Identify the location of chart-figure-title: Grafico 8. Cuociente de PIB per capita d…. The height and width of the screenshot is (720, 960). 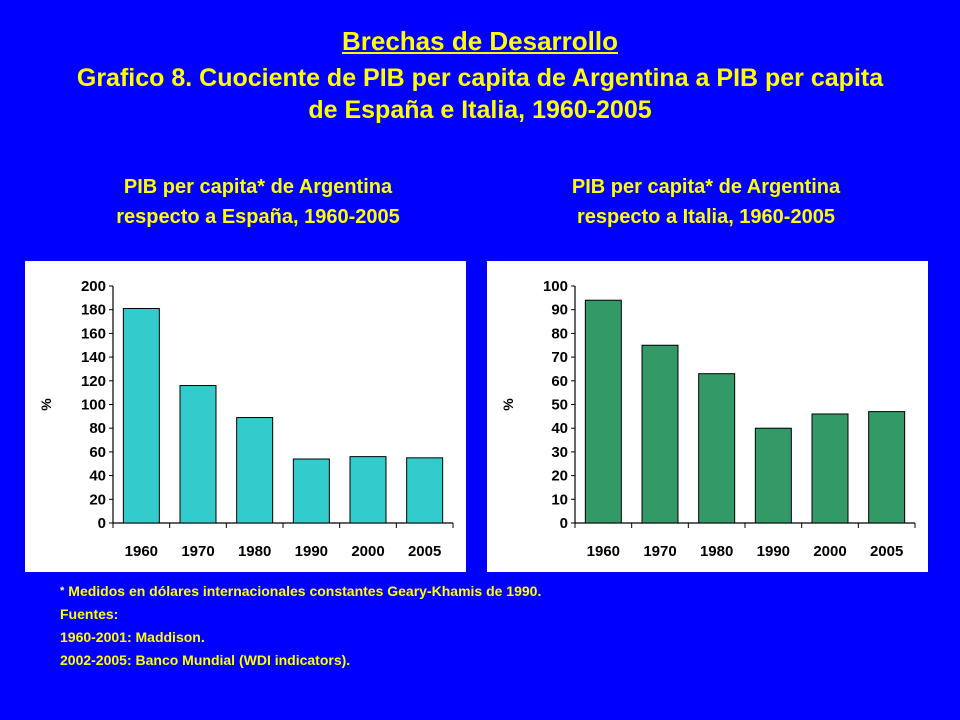
(480, 94).